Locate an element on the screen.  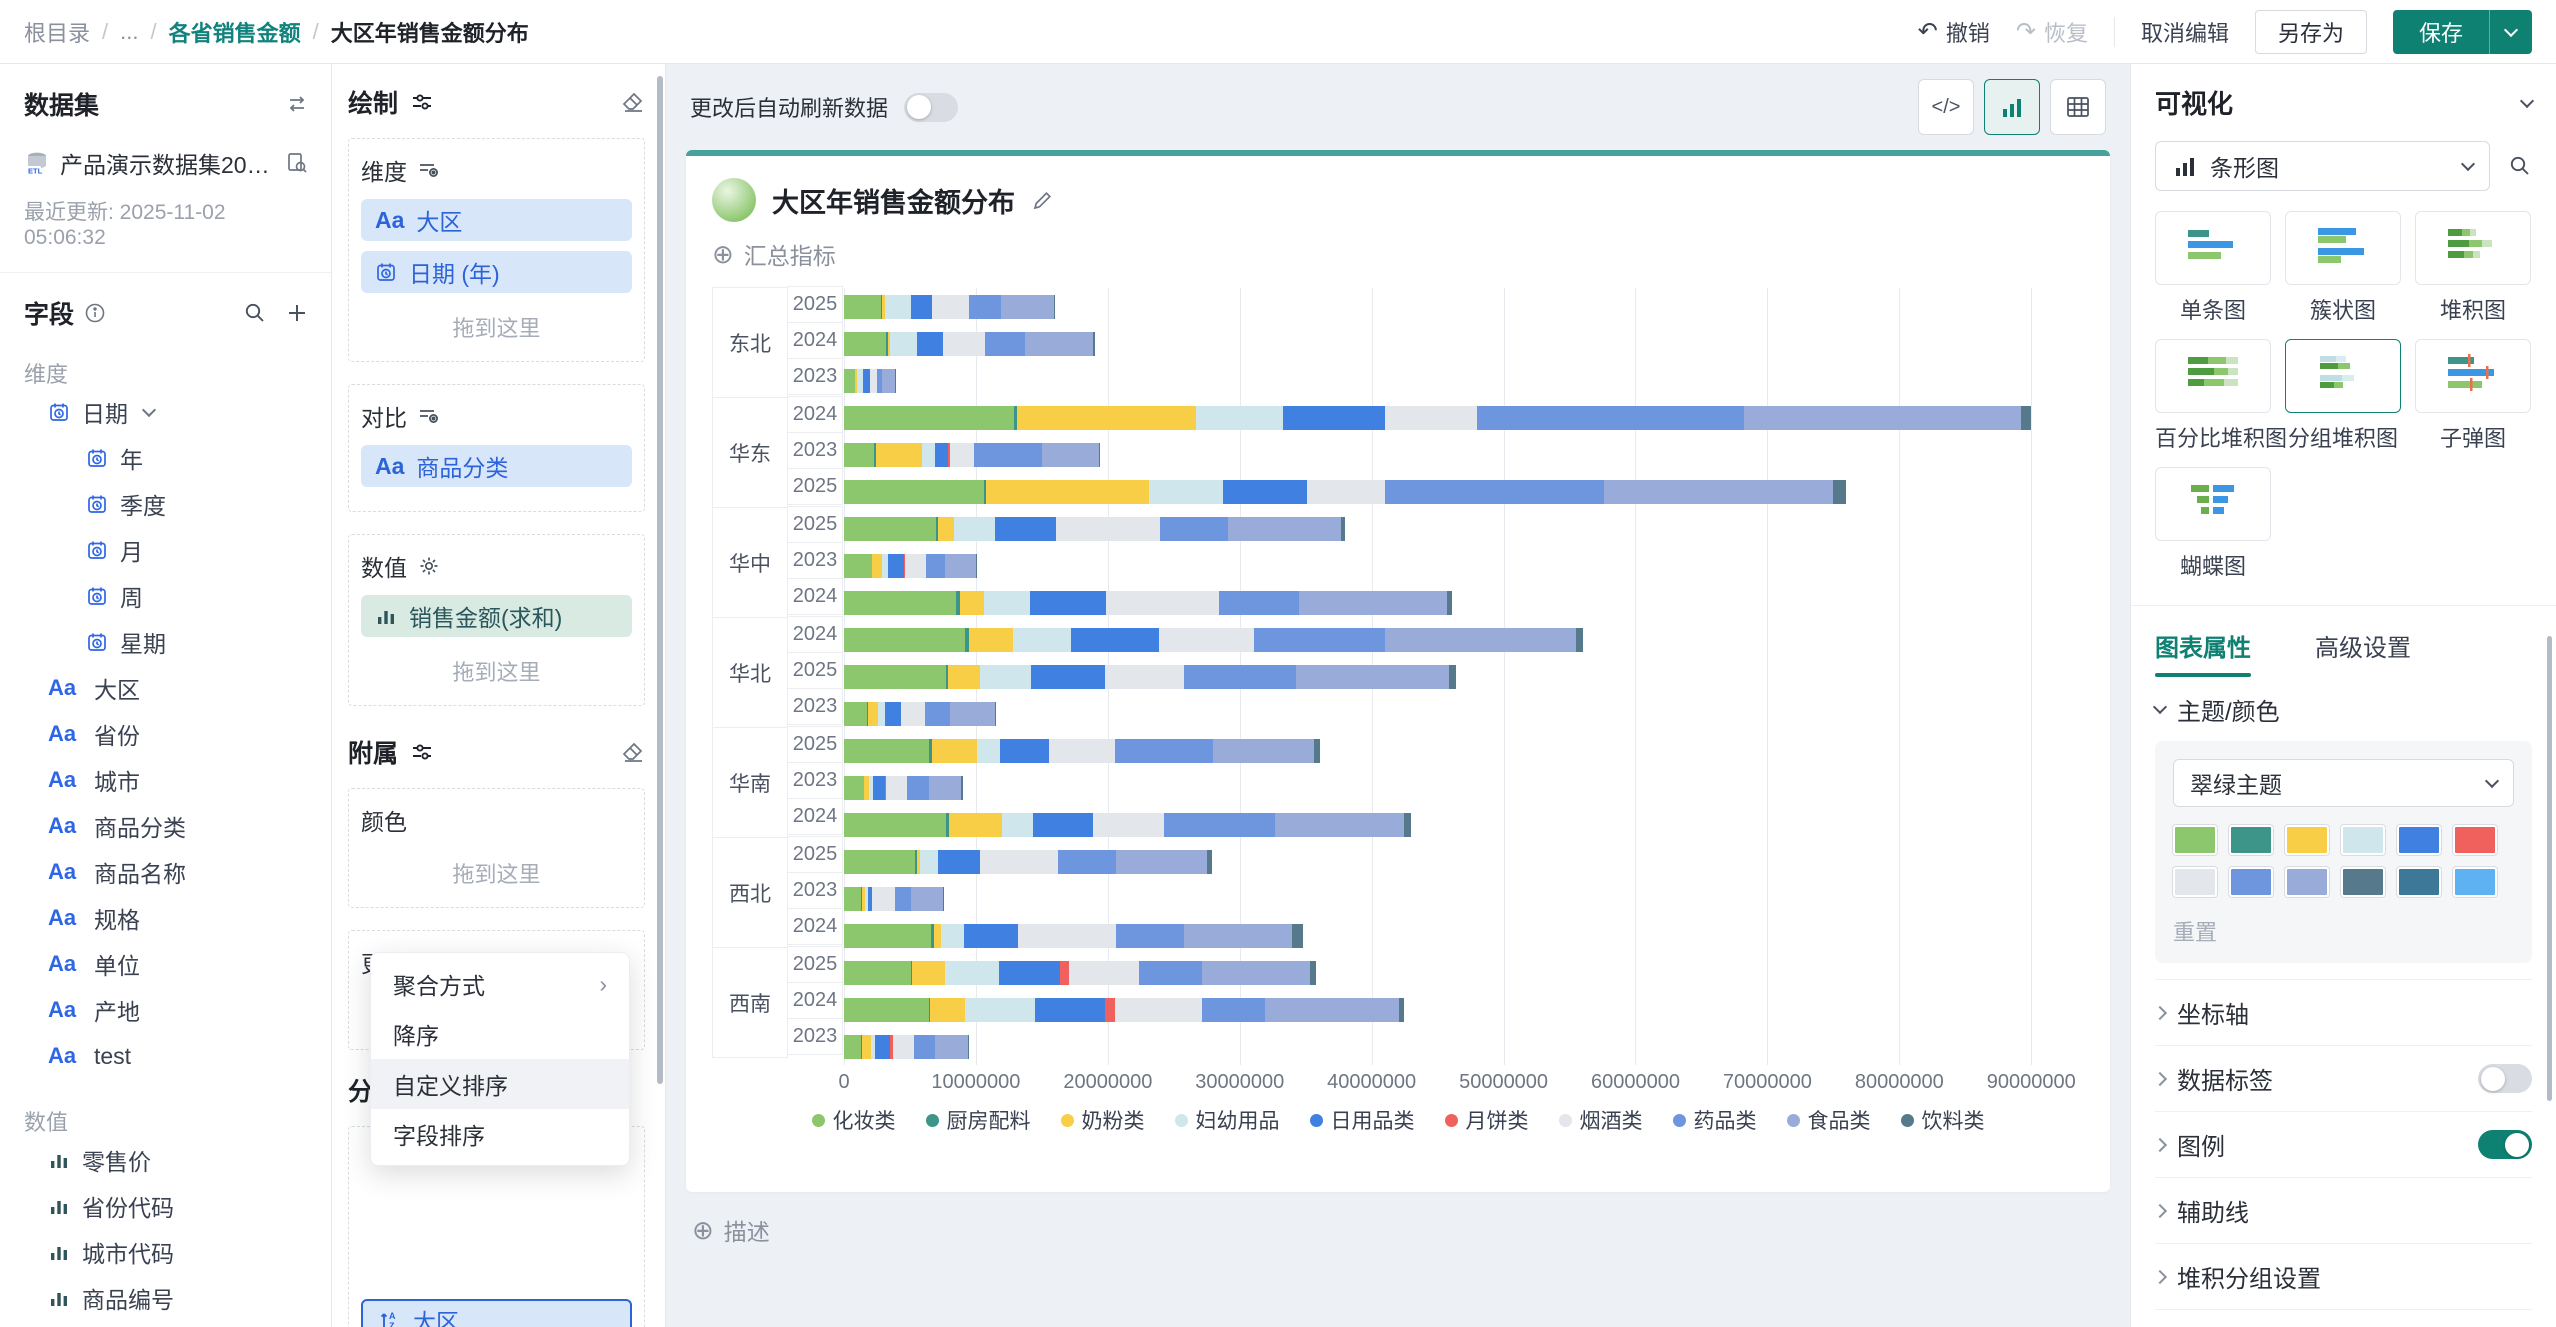
filter-eye-icon is located at coordinates (429, 416).